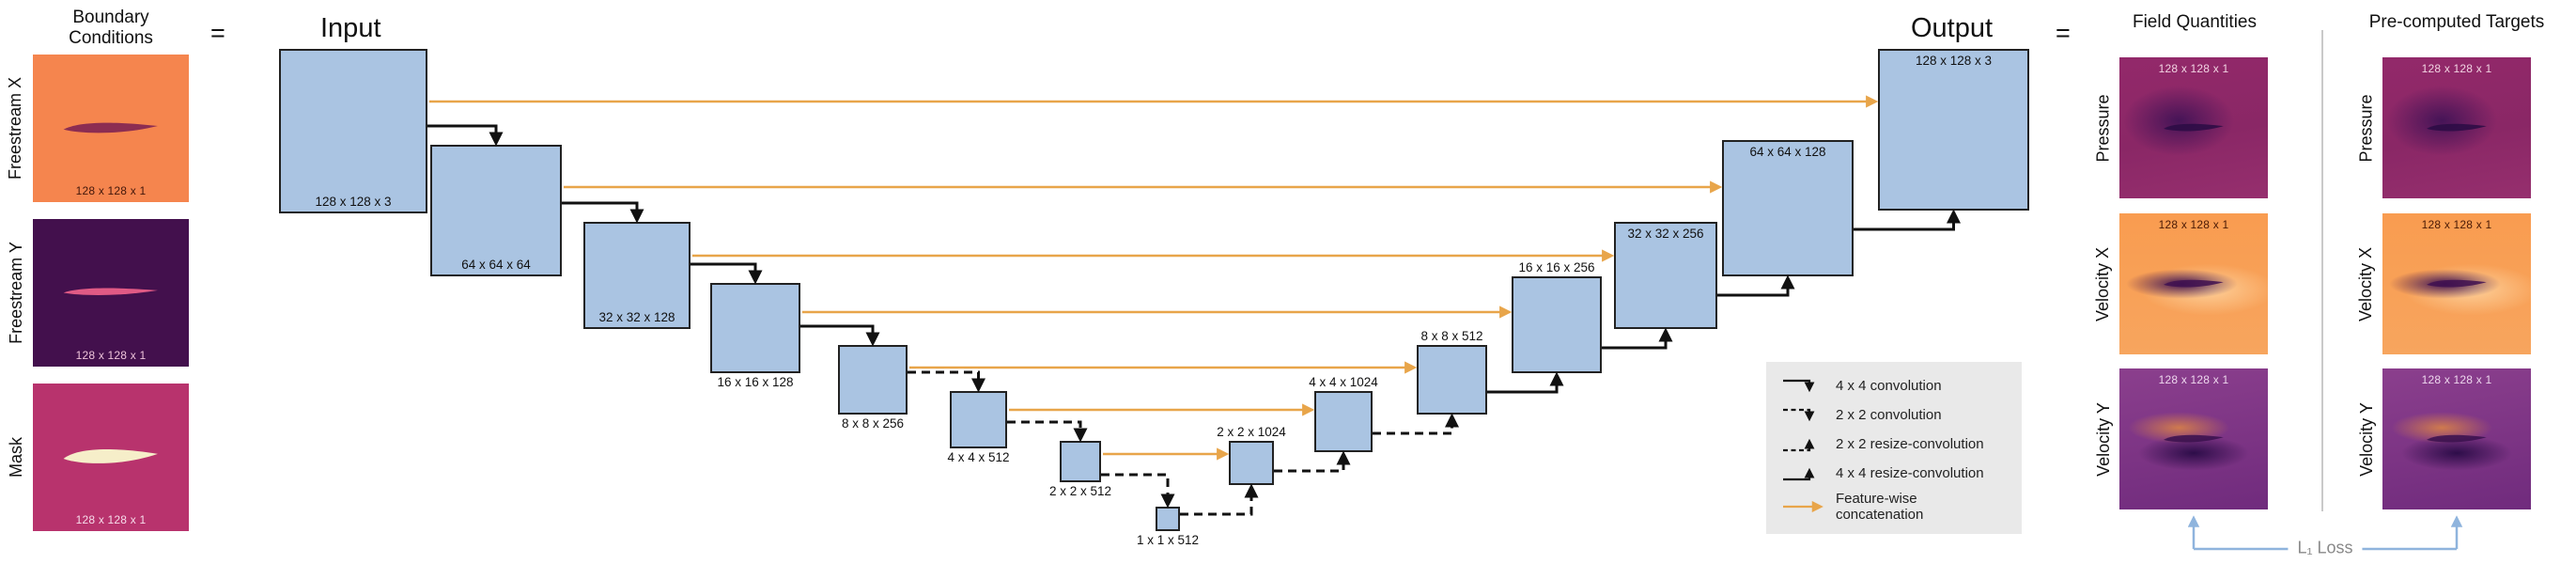  What do you see at coordinates (1344, 413) in the screenshot?
I see `unet-box-9: 4 x 4 x 1024` at bounding box center [1344, 413].